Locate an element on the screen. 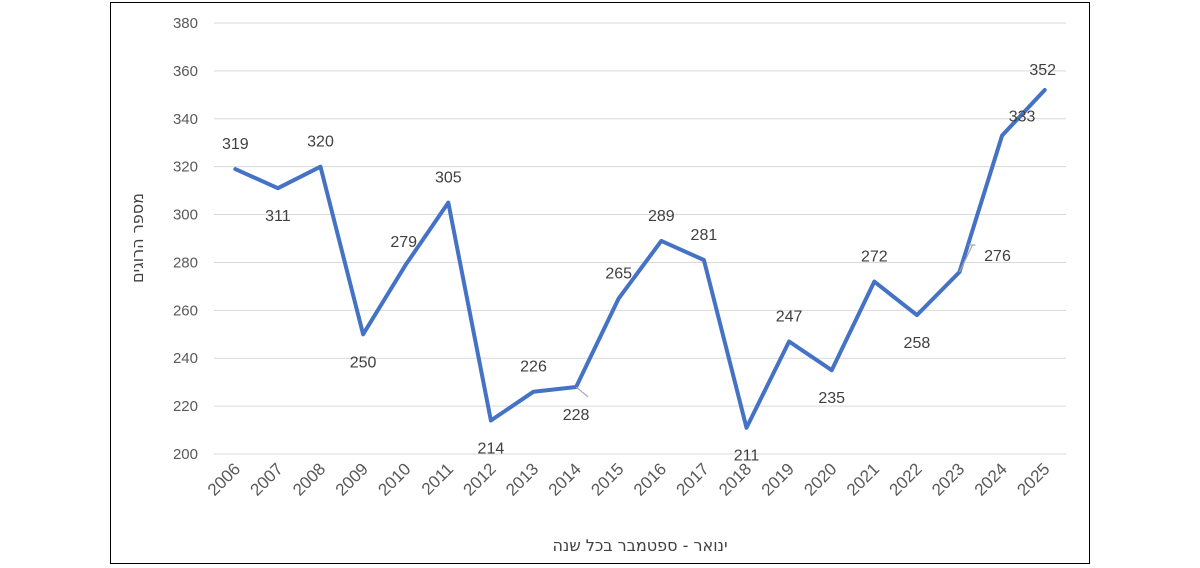 The height and width of the screenshot is (568, 1200). data-label: 258 is located at coordinates (917, 343).